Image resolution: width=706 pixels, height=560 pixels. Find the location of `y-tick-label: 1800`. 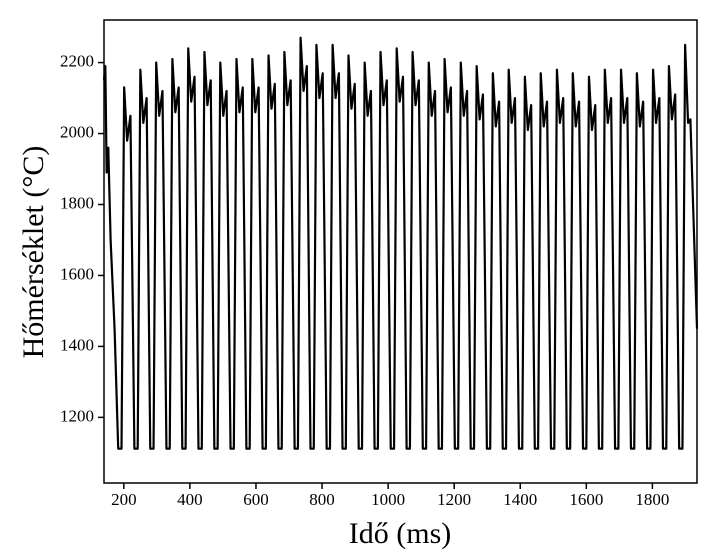

y-tick-label: 1800 is located at coordinates (77, 202).